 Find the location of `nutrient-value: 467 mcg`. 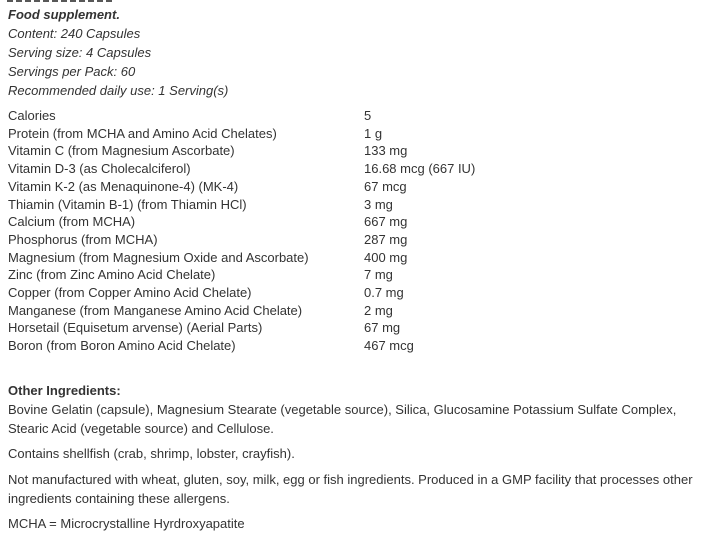

nutrient-value: 467 mcg is located at coordinates (389, 346).